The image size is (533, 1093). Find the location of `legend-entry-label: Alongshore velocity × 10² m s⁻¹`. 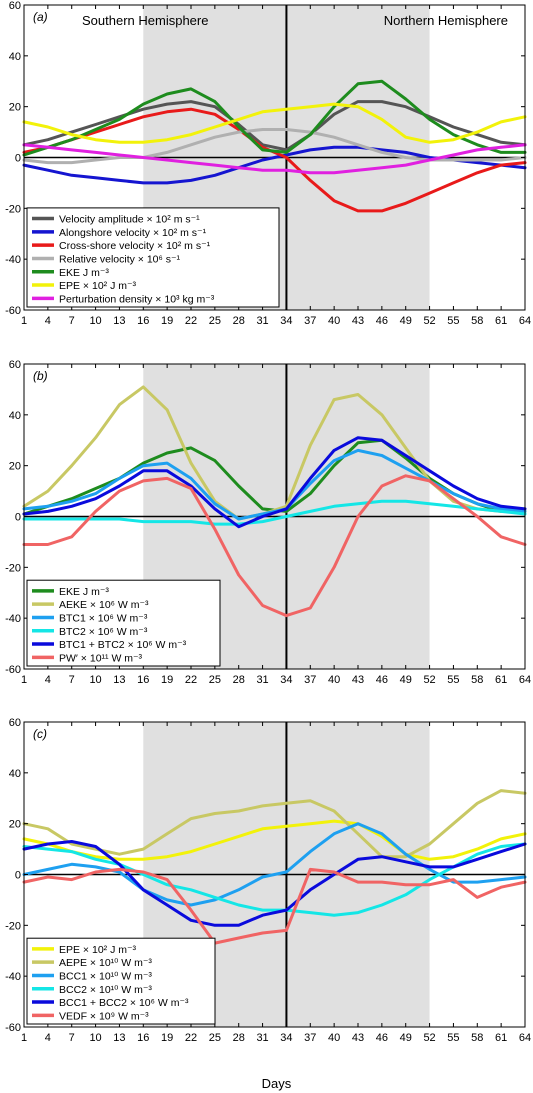

legend-entry-label: Alongshore velocity × 10² m s⁻¹ is located at coordinates (133, 233).